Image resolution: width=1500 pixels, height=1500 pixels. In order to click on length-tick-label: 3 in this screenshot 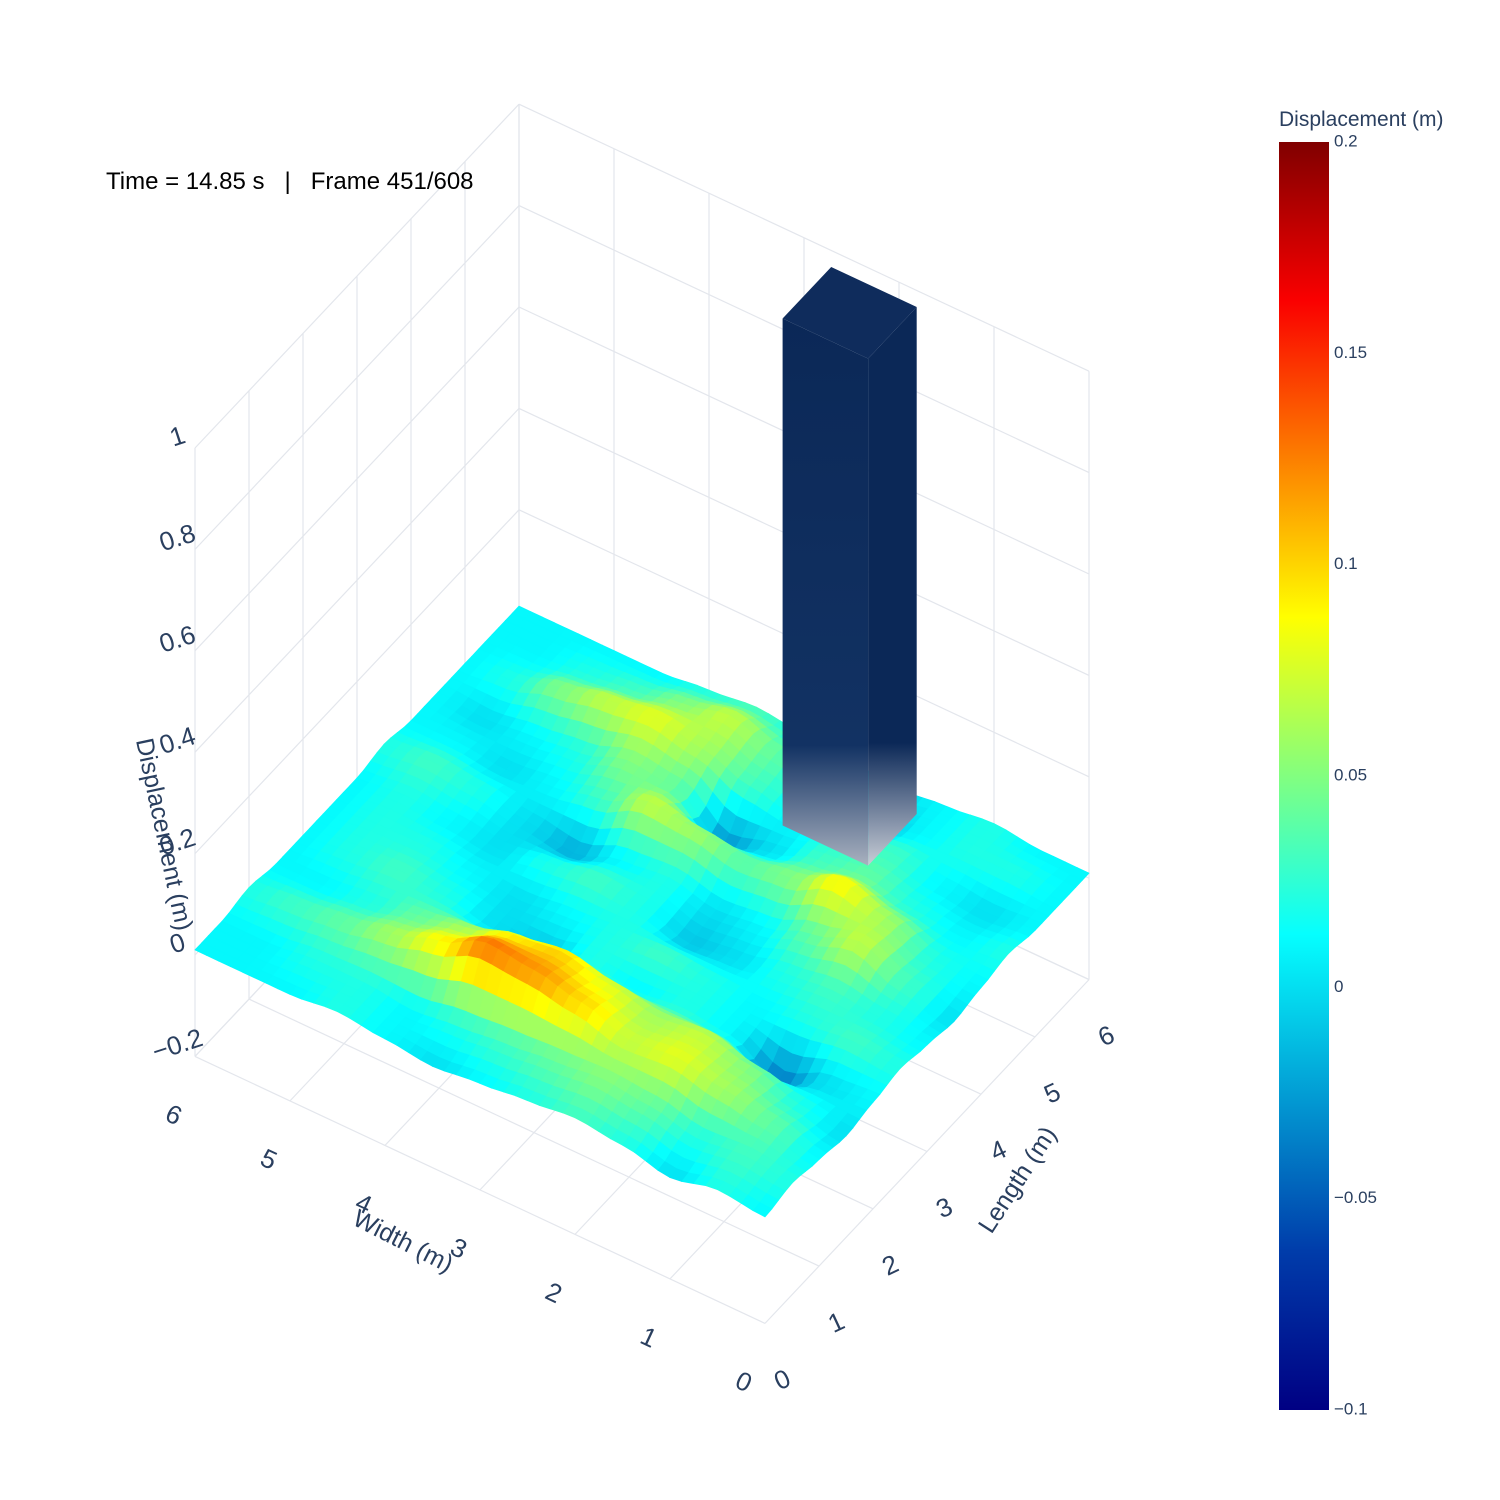, I will do `click(944, 1207)`.